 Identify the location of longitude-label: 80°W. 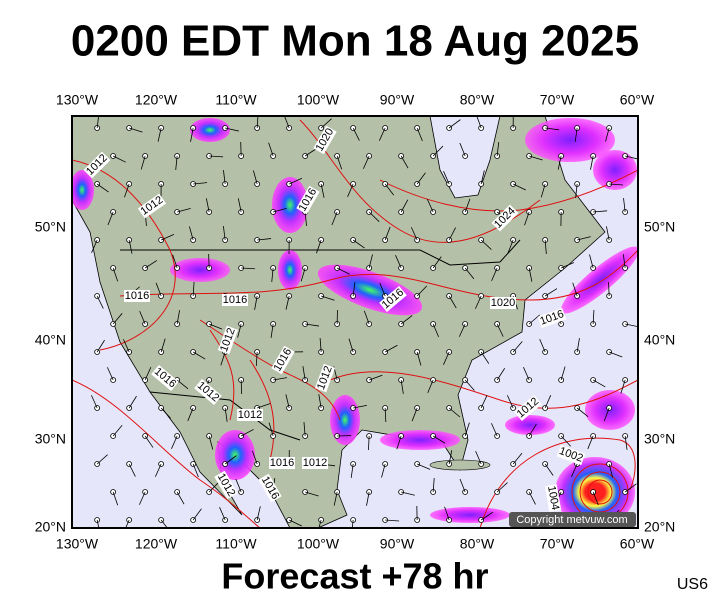
(477, 100).